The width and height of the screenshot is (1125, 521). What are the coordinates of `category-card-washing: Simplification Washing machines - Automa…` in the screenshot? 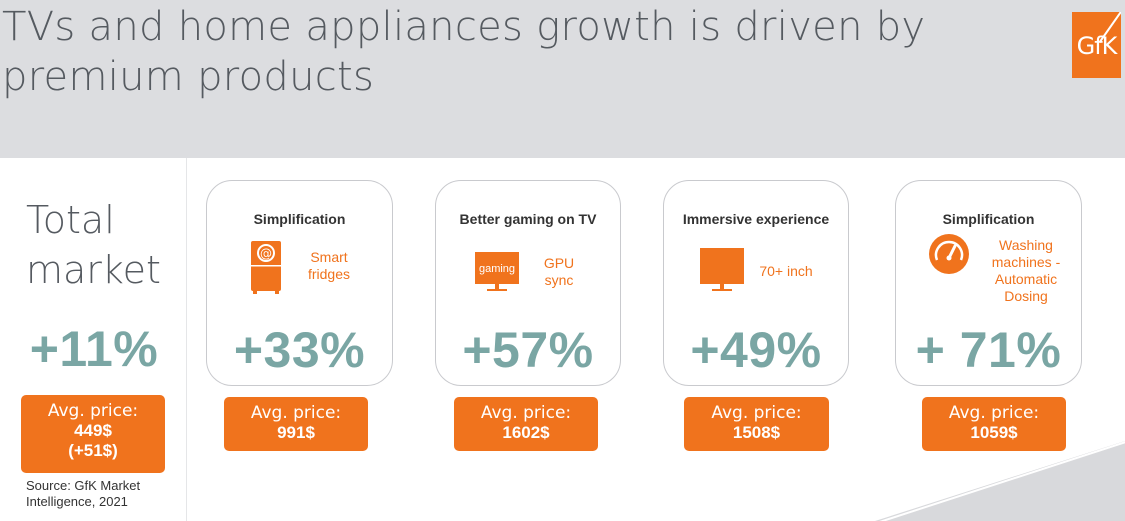 It's located at (988, 283).